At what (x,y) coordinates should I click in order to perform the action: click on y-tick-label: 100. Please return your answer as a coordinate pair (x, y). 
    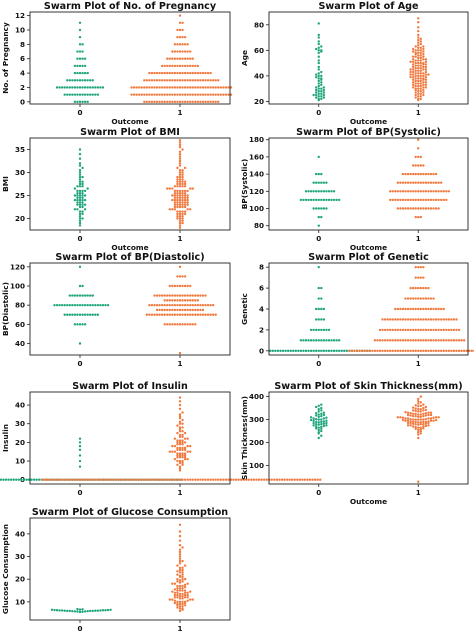
    Looking at the image, I should click on (17, 286).